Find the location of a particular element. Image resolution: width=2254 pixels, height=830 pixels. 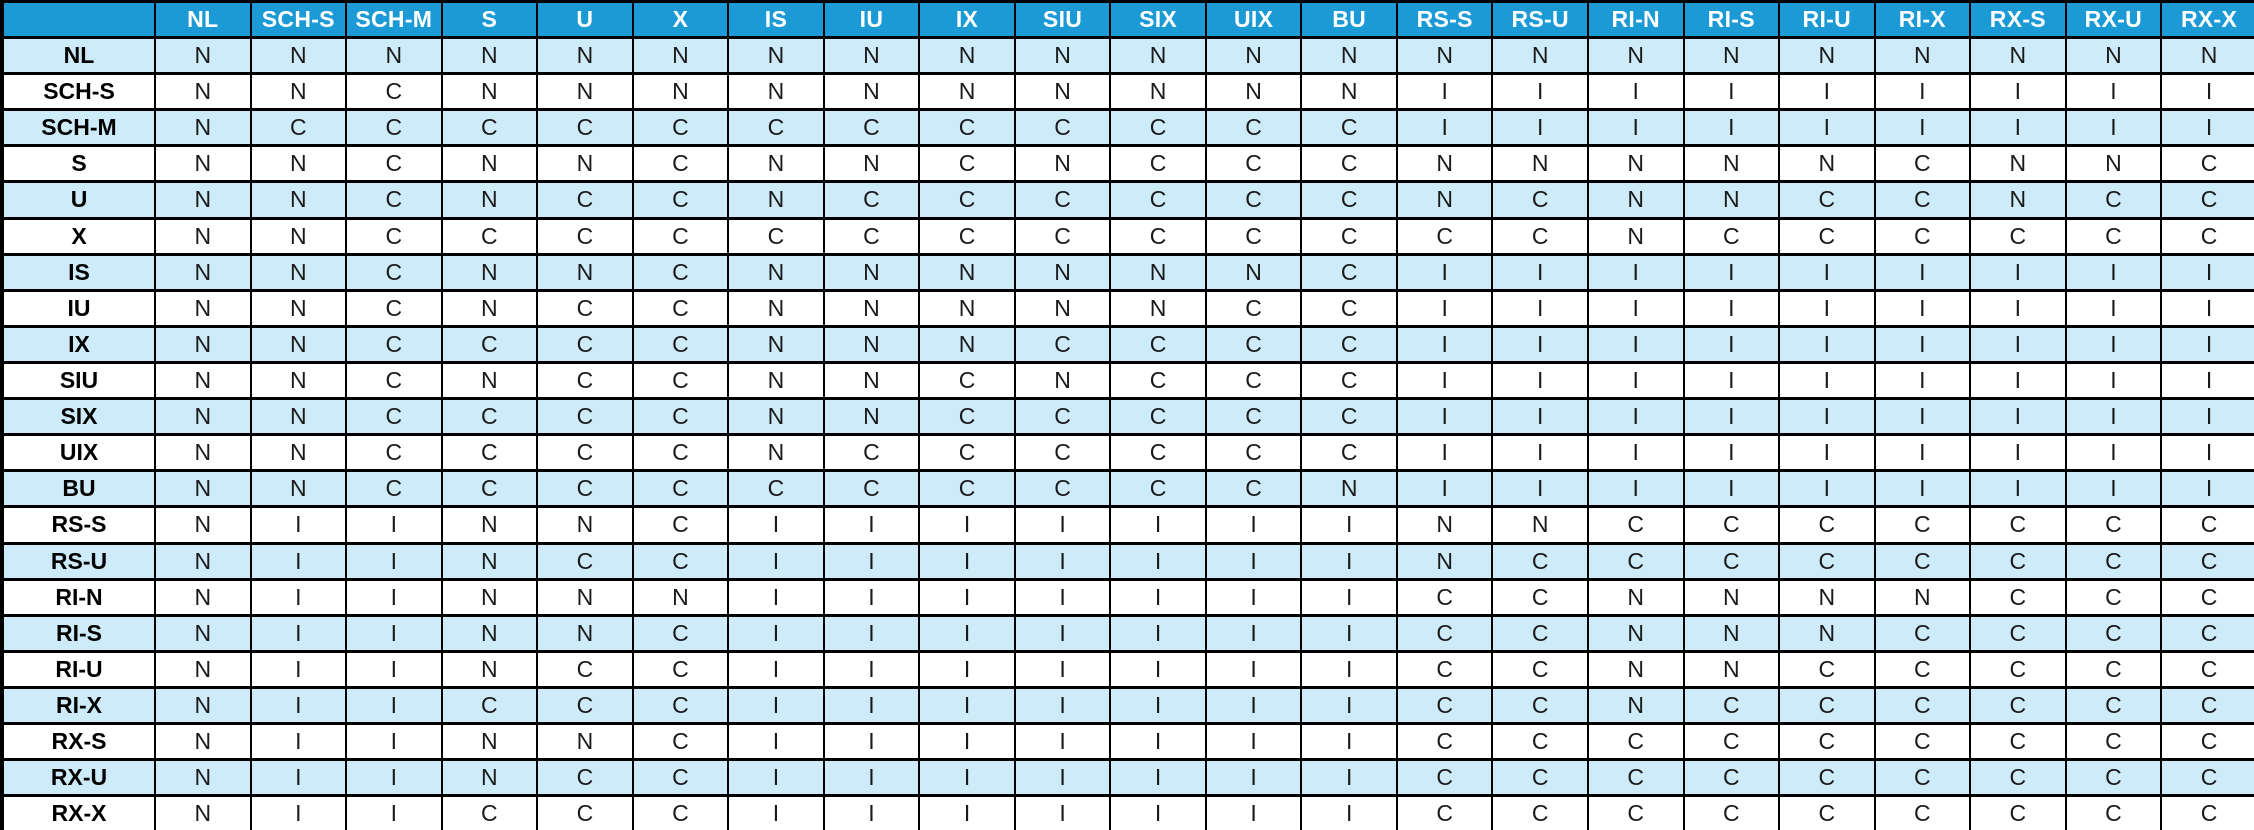

column-header: S is located at coordinates (489, 19).